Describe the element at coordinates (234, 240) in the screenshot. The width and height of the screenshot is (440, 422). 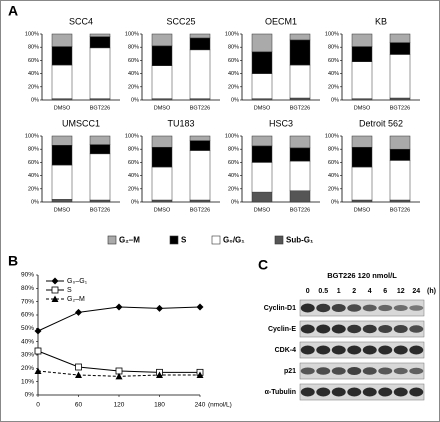
I see `legend-label: G₀/G₁` at that location.